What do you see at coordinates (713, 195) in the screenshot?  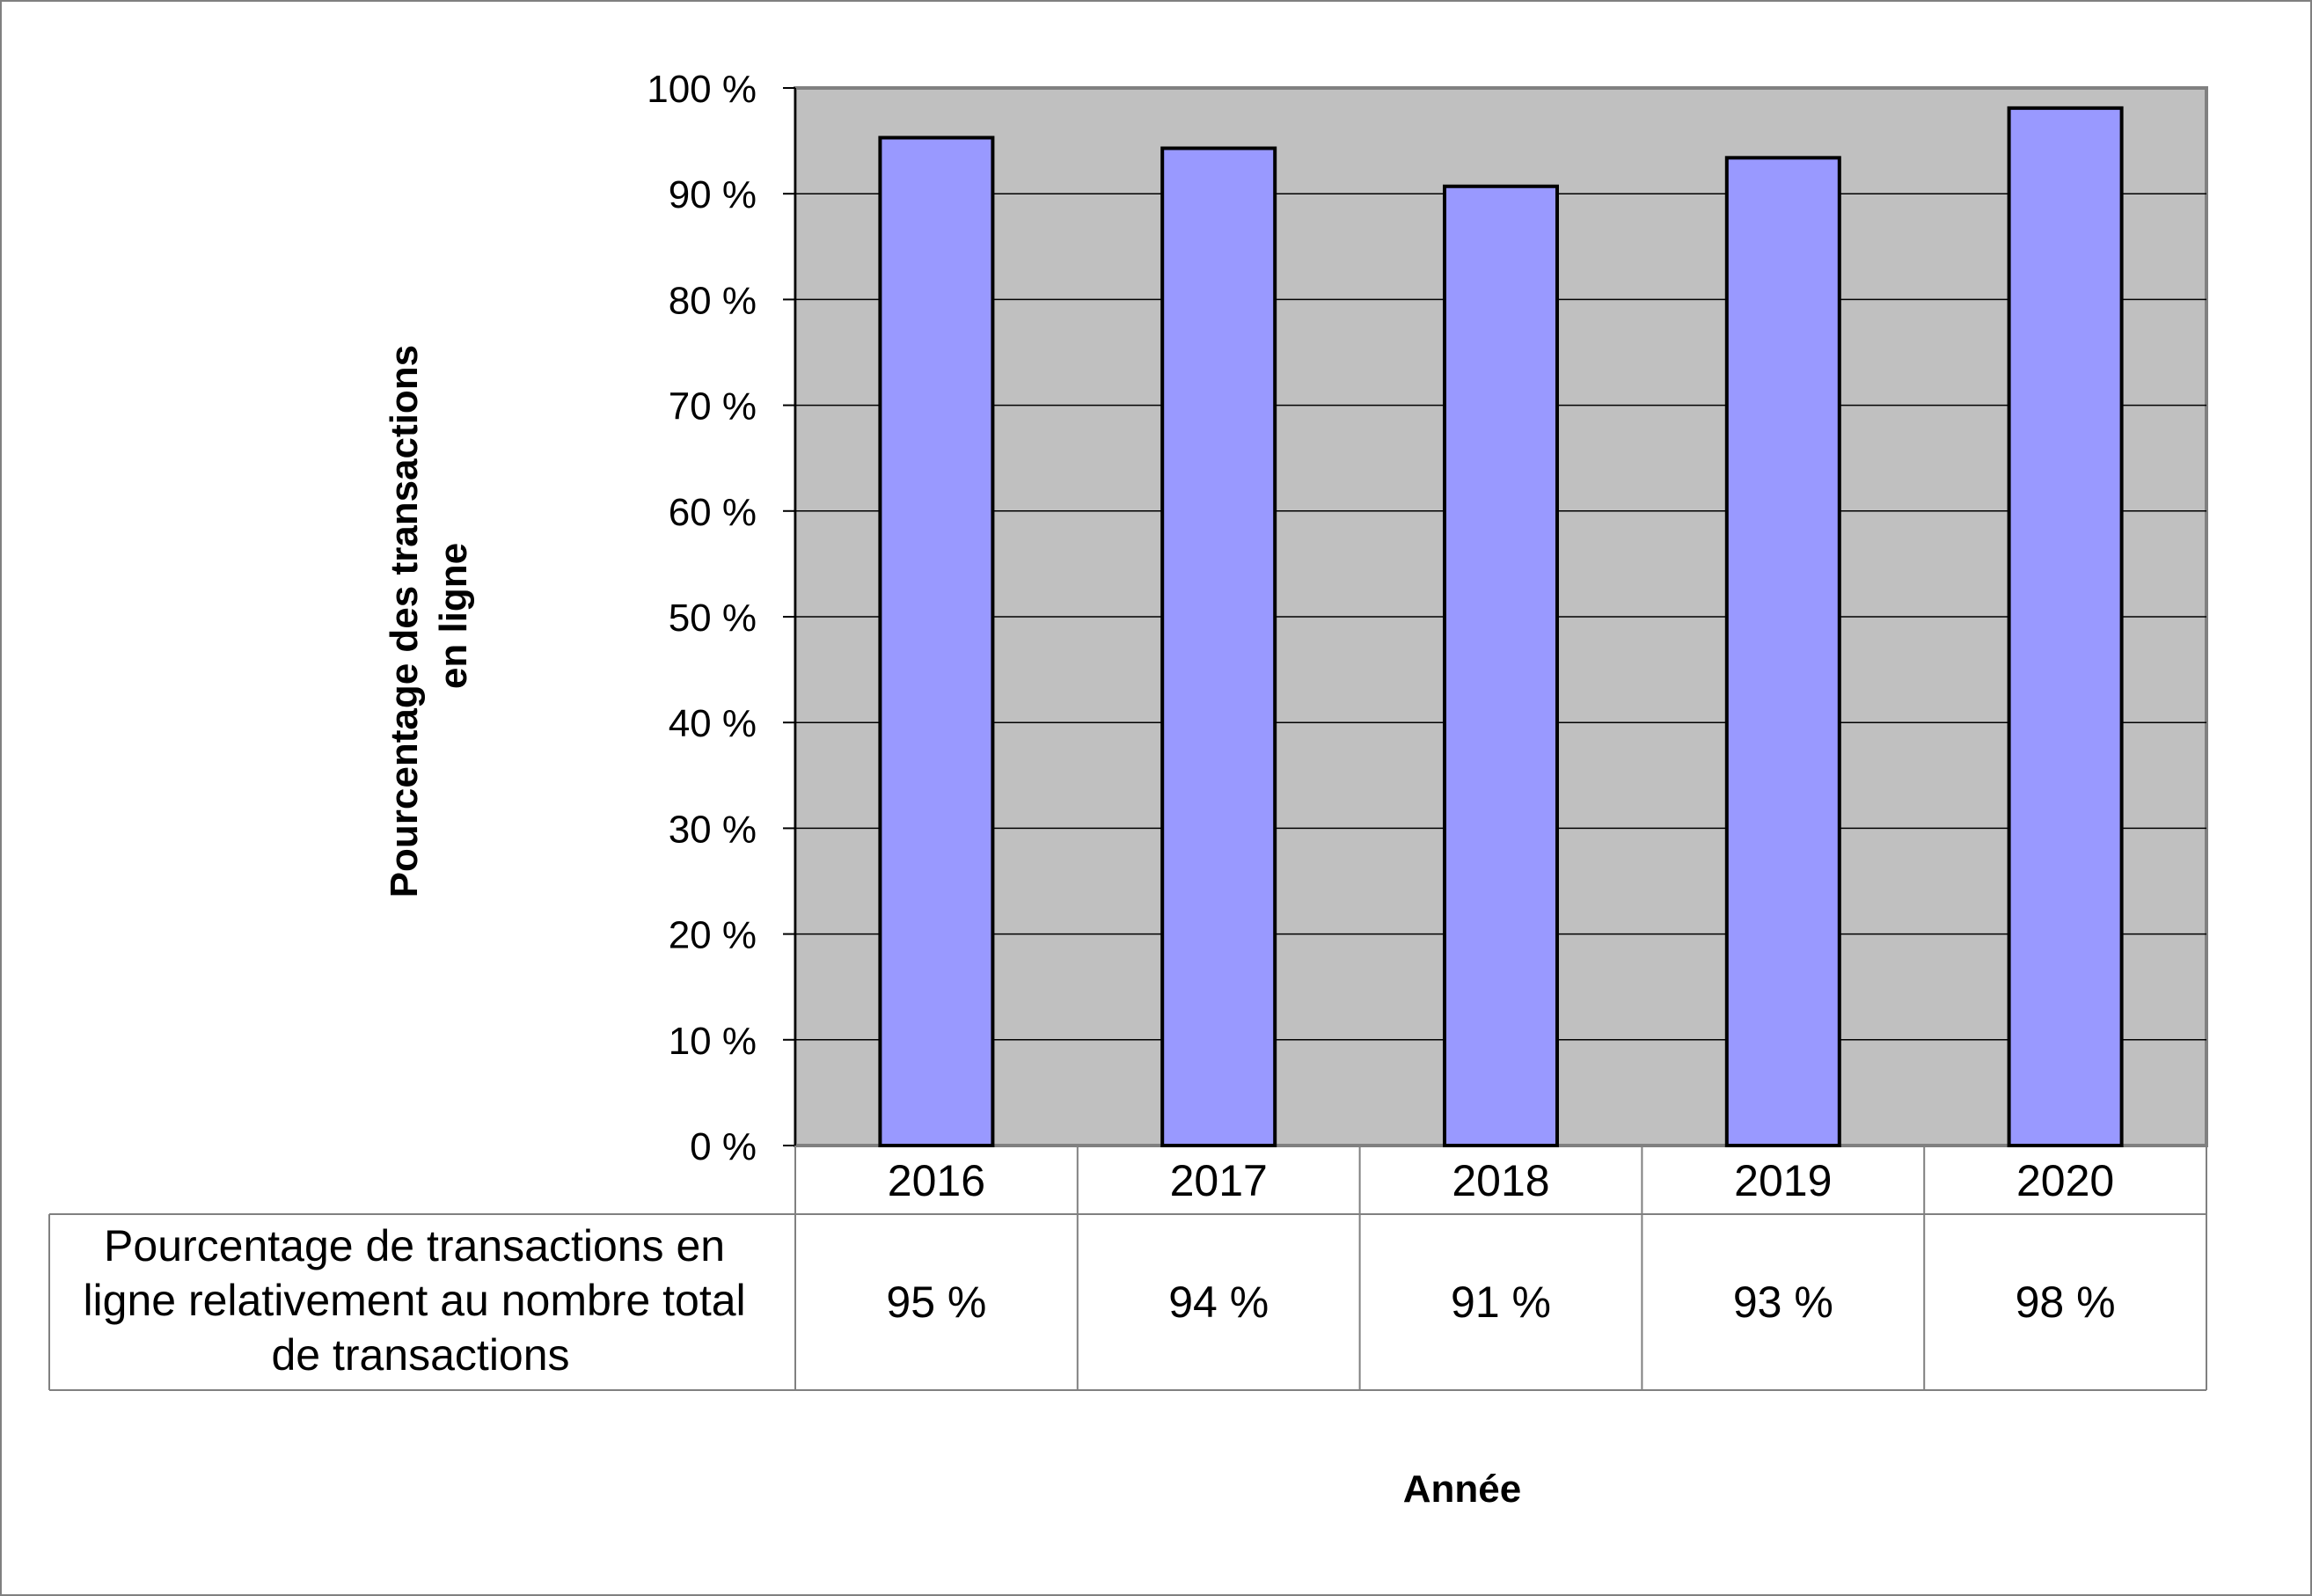 I see `y-tick-label: 90 %` at bounding box center [713, 195].